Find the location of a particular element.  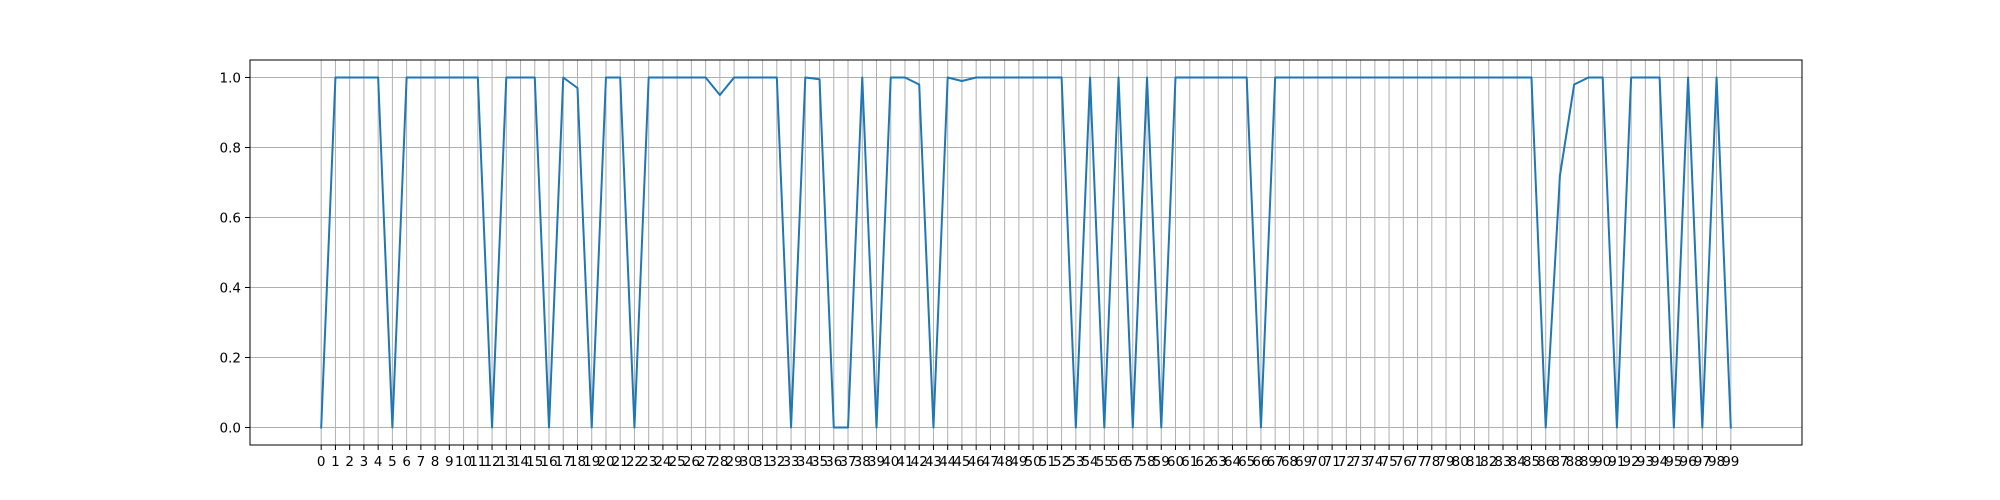

x-tick-label: 36 is located at coordinates (833, 462).